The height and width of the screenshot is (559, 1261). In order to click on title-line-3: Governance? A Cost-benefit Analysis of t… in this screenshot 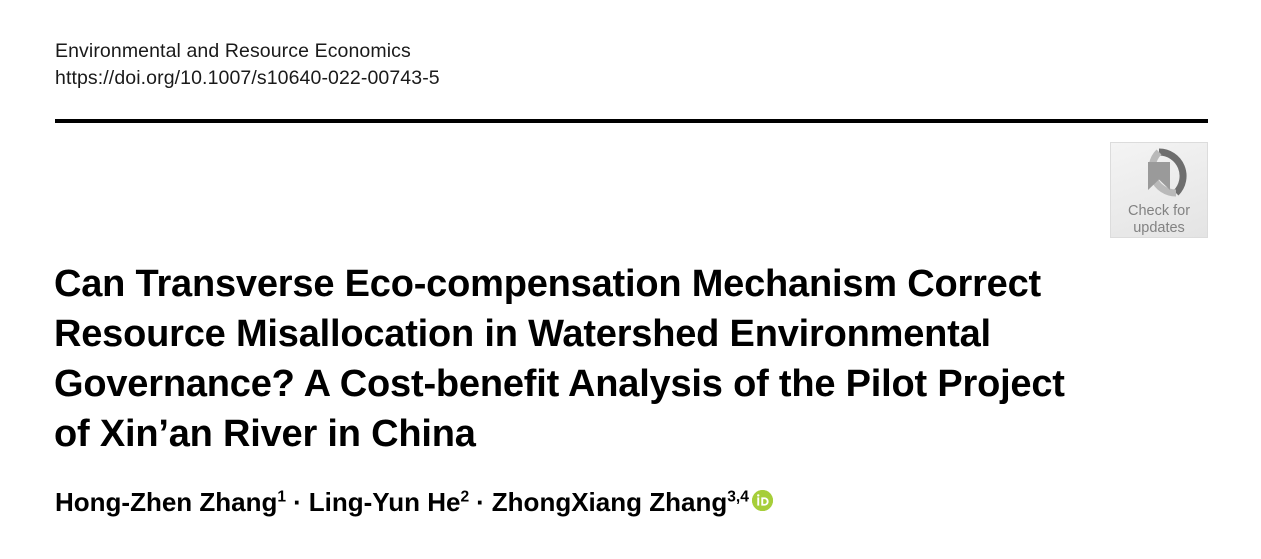, I will do `click(559, 384)`.